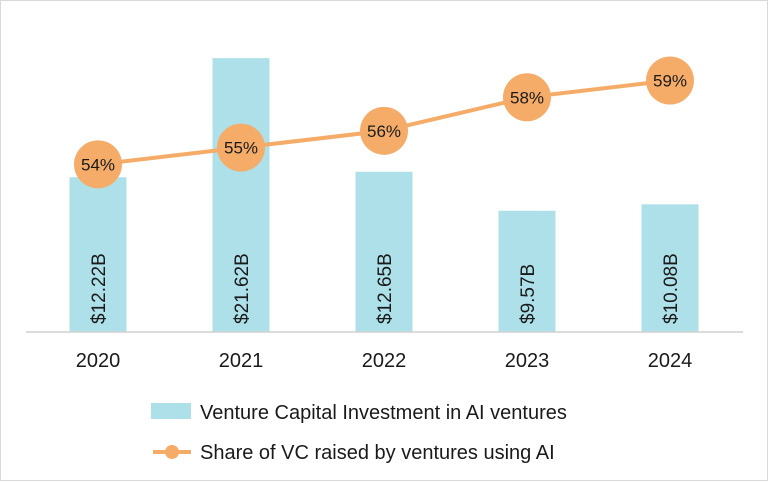  I want to click on line-point-label-2021: 55%, so click(241, 148).